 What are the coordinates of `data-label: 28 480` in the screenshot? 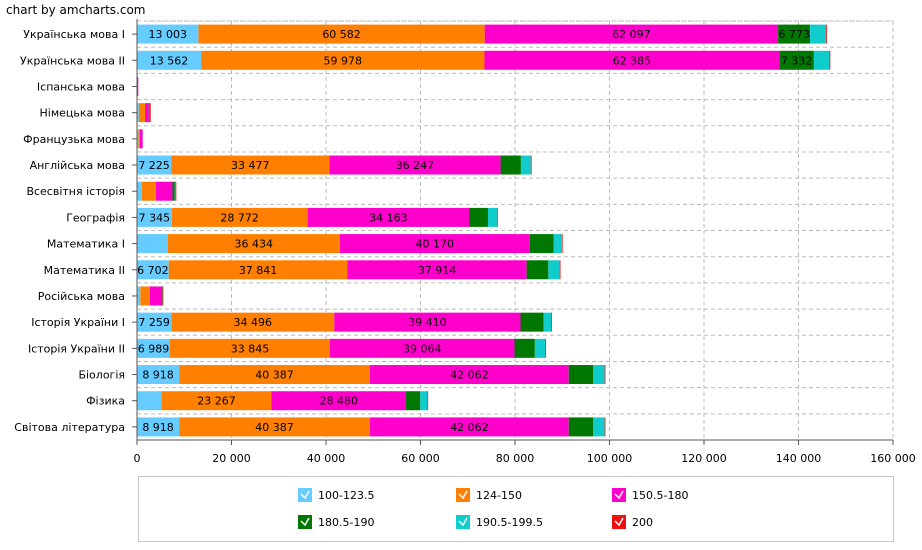 It's located at (339, 401).